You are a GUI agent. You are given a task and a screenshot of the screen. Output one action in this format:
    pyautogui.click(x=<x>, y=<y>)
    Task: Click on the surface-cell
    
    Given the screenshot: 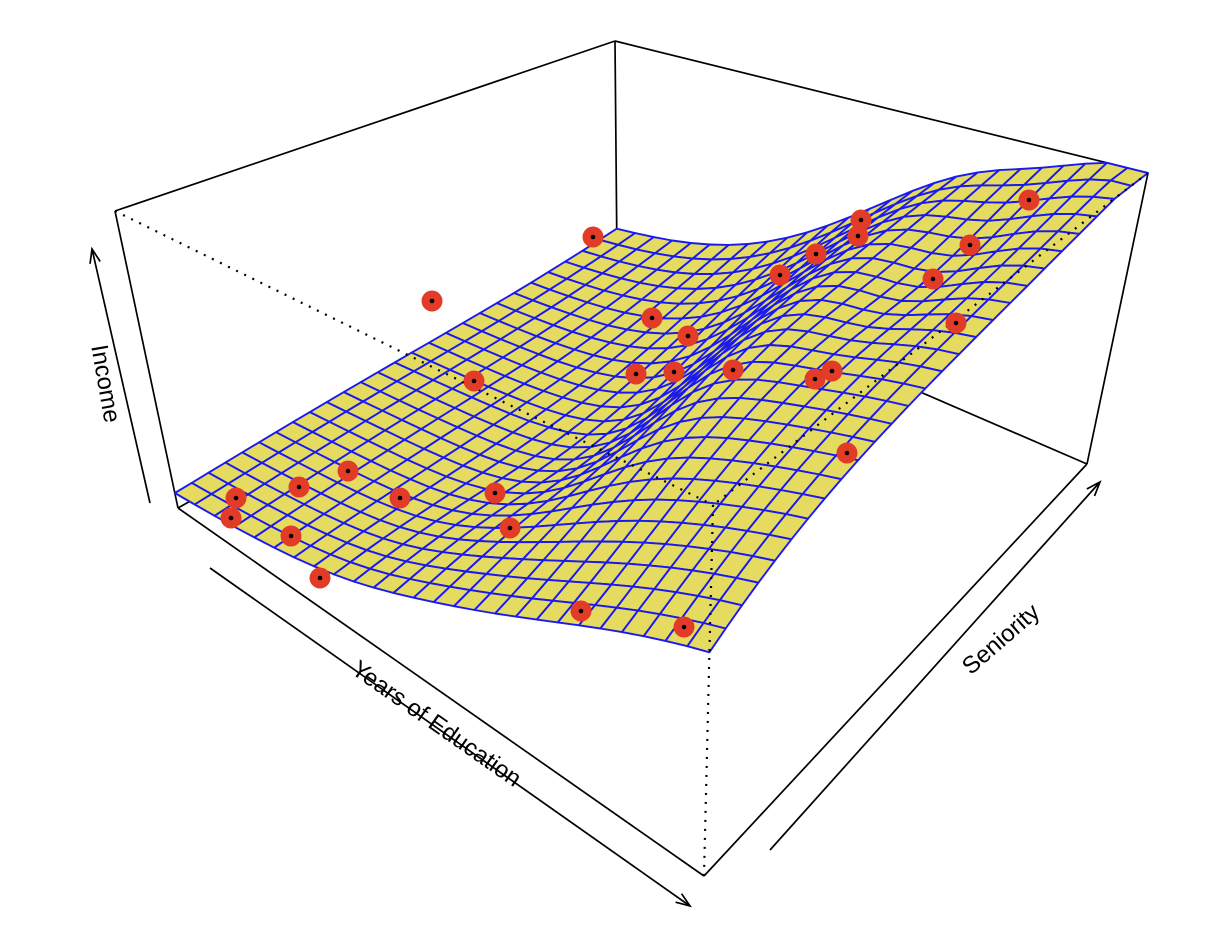 What is the action you would take?
    pyautogui.click(x=706, y=638)
    